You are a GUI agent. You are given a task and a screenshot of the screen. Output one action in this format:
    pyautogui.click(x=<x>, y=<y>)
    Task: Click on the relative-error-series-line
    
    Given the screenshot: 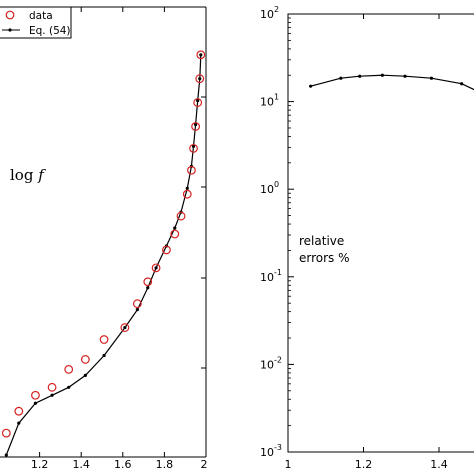 What is the action you would take?
    pyautogui.click(x=392, y=82)
    